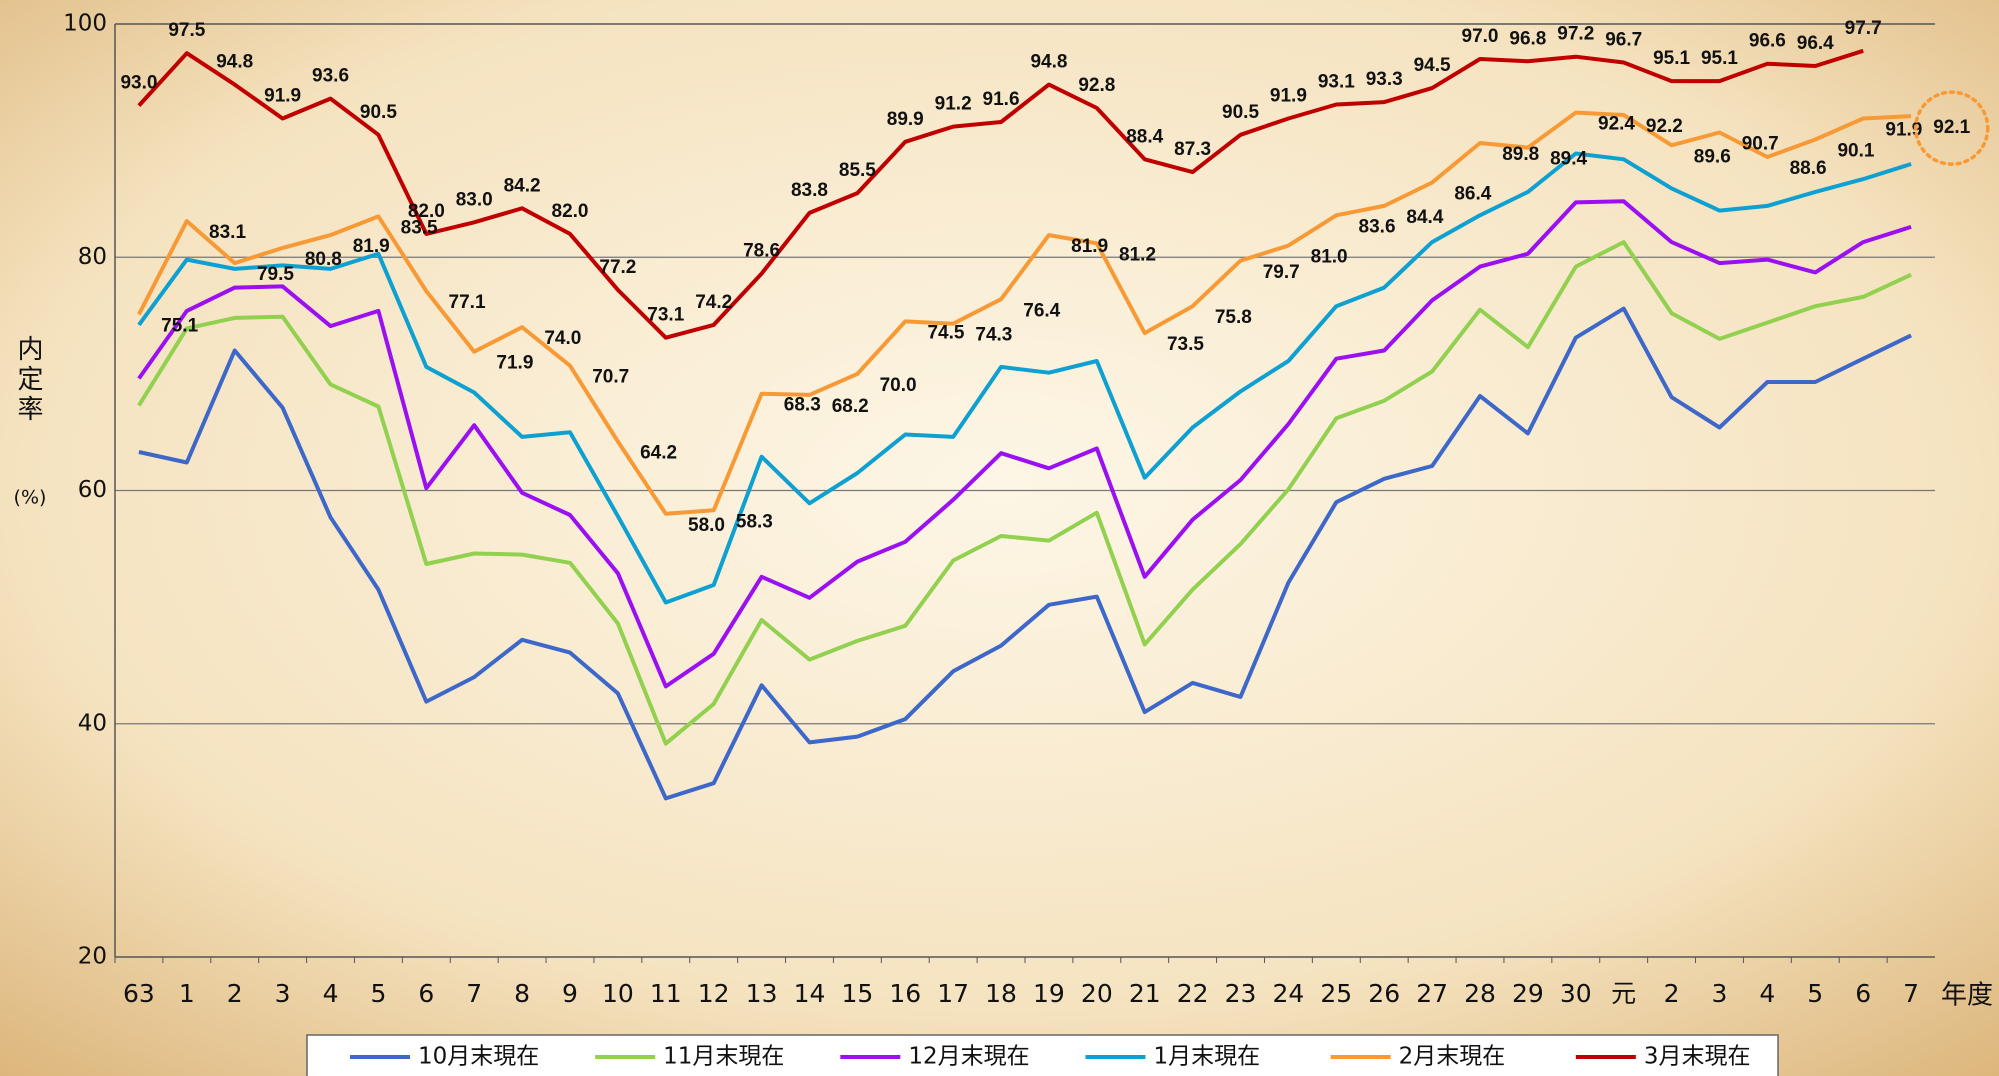 The height and width of the screenshot is (1076, 1999). I want to click on data-label: 85.5, so click(857, 170).